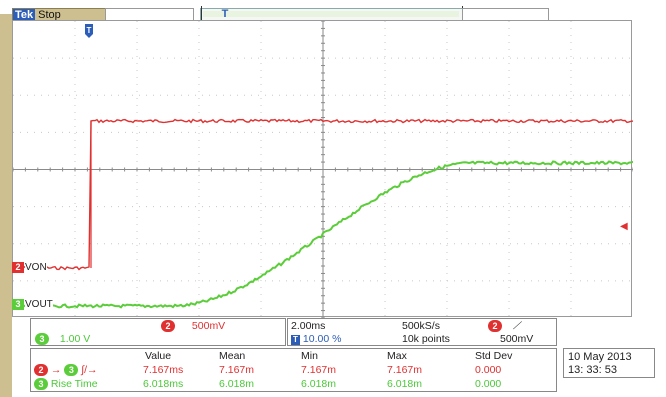 The image size is (666, 397). Describe the element at coordinates (495, 326) in the screenshot. I see `trigger-source-badge: 2` at that location.